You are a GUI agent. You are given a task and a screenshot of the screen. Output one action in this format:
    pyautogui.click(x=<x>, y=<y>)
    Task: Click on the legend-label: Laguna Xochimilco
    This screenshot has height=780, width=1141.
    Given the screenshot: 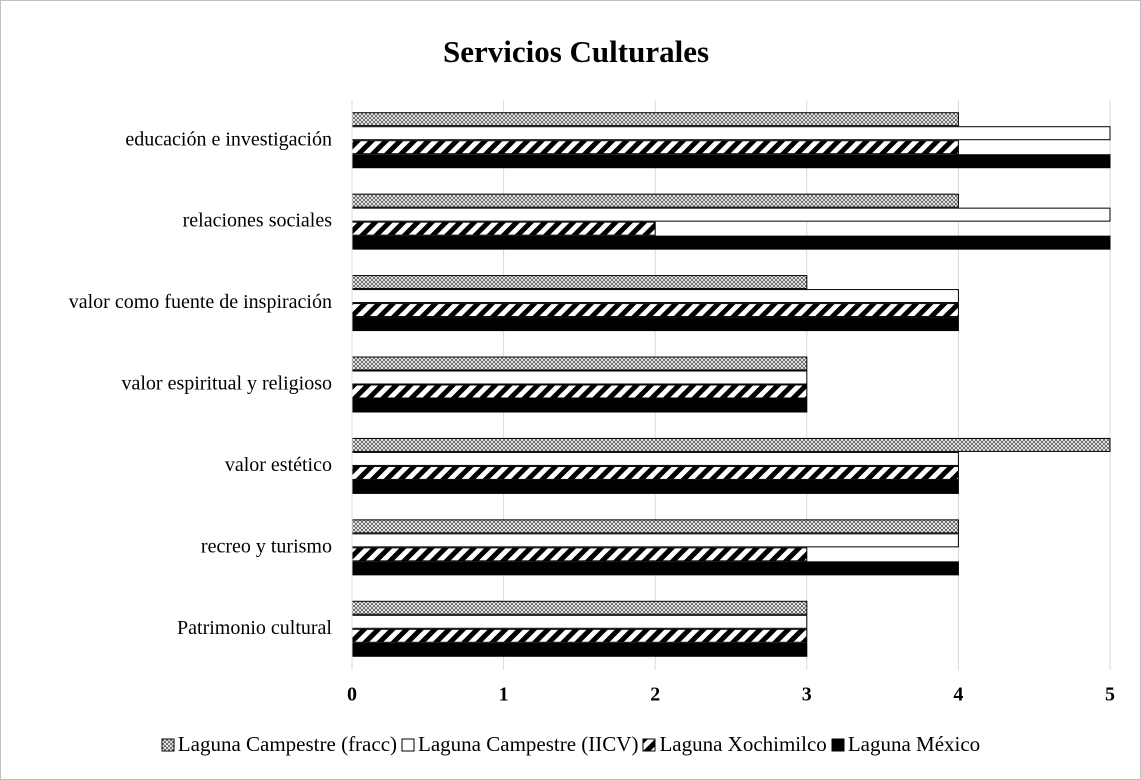 What is the action you would take?
    pyautogui.click(x=743, y=744)
    